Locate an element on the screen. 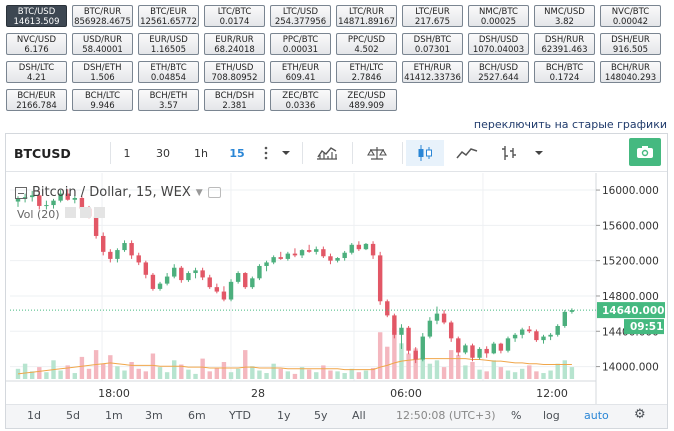 The height and width of the screenshot is (431, 674). close-icon is located at coordinates (100, 212).